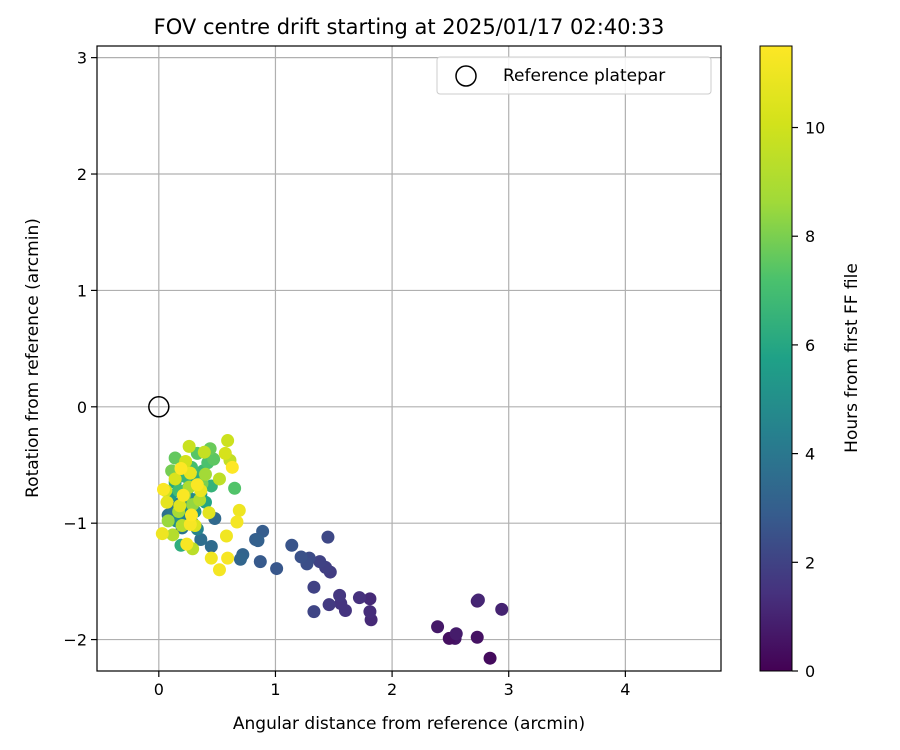 This screenshot has width=900, height=750. I want to click on y-axis-label: Rotation from reference (arcmin), so click(33, 358).